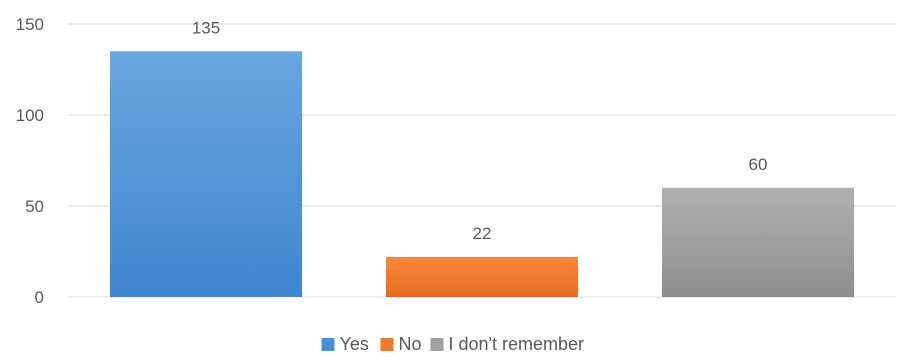  What do you see at coordinates (410, 344) in the screenshot?
I see `legend-label: No` at bounding box center [410, 344].